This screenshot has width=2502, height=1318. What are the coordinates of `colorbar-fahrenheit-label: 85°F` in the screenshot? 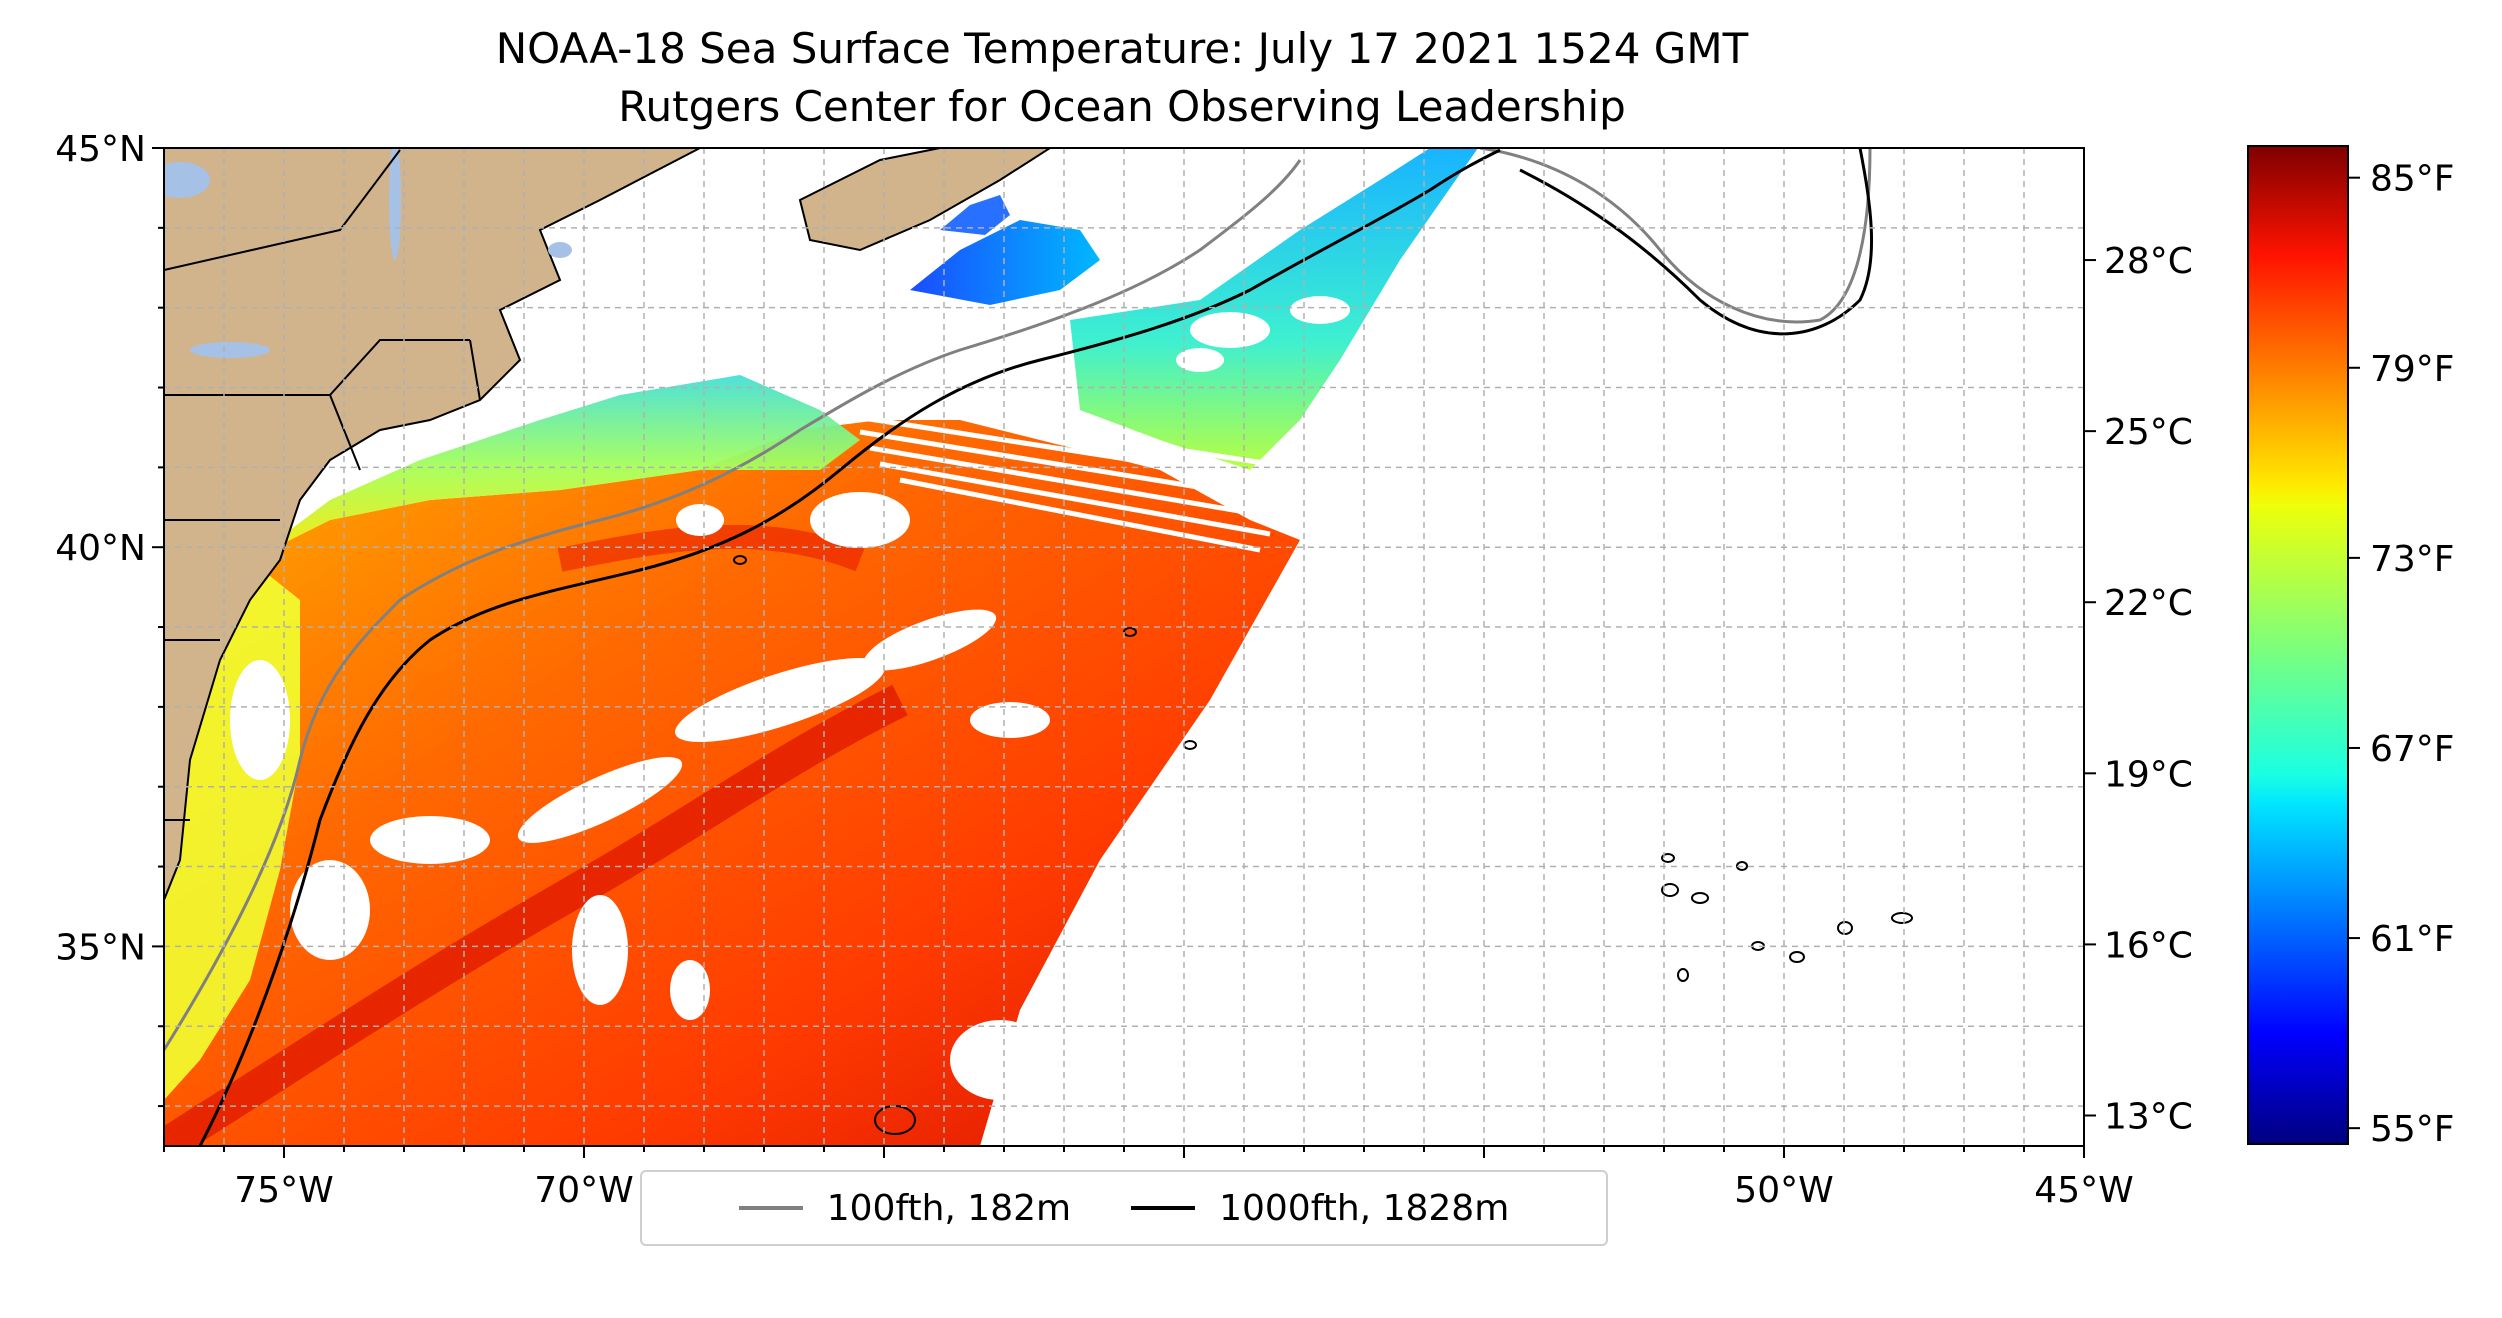 It's located at (2412, 179).